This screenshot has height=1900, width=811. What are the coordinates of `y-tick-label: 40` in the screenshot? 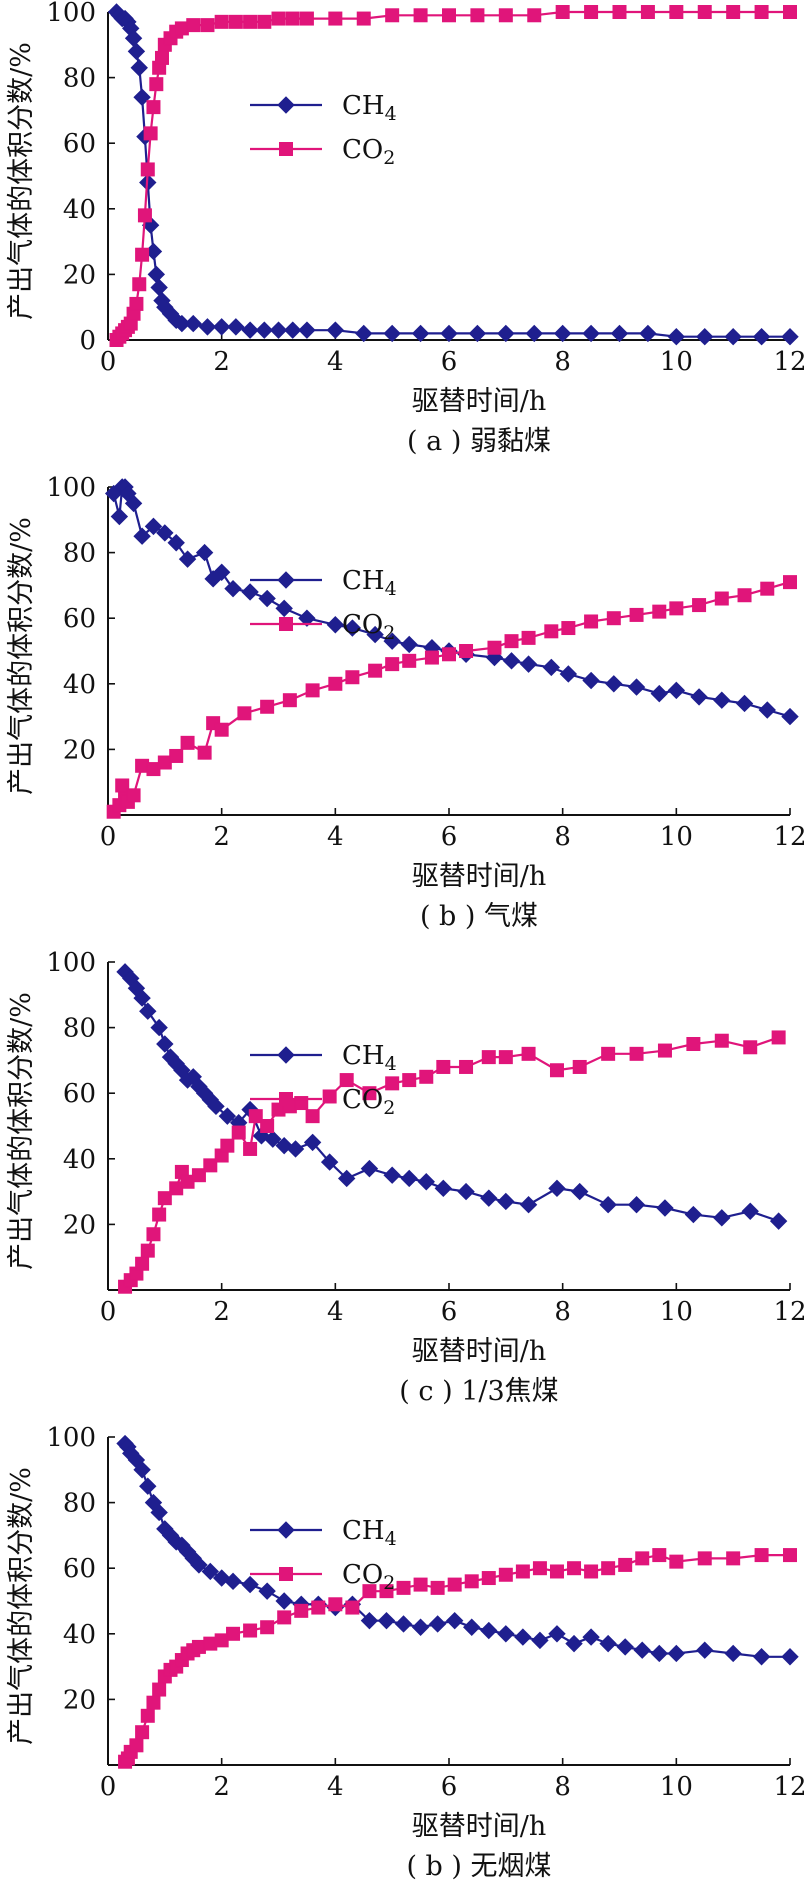 It's located at (79, 685).